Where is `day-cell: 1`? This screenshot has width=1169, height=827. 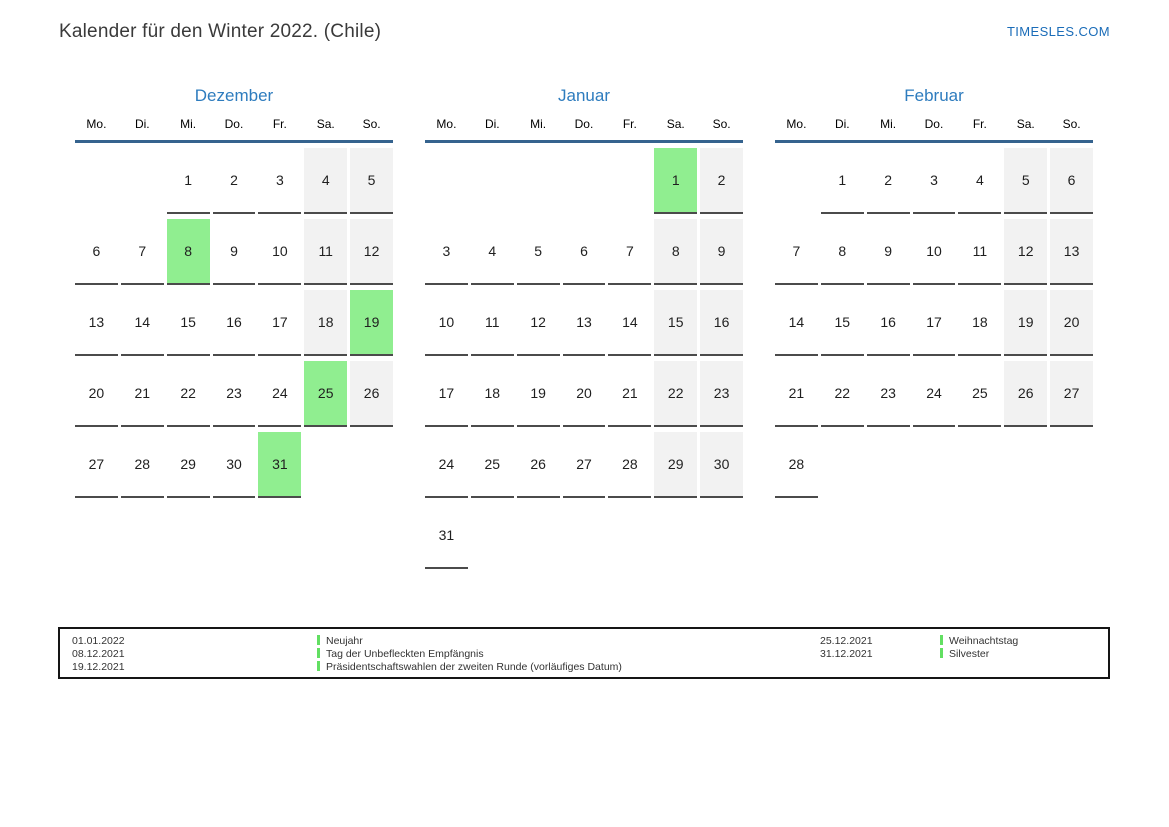
day-cell: 1 is located at coordinates (188, 181).